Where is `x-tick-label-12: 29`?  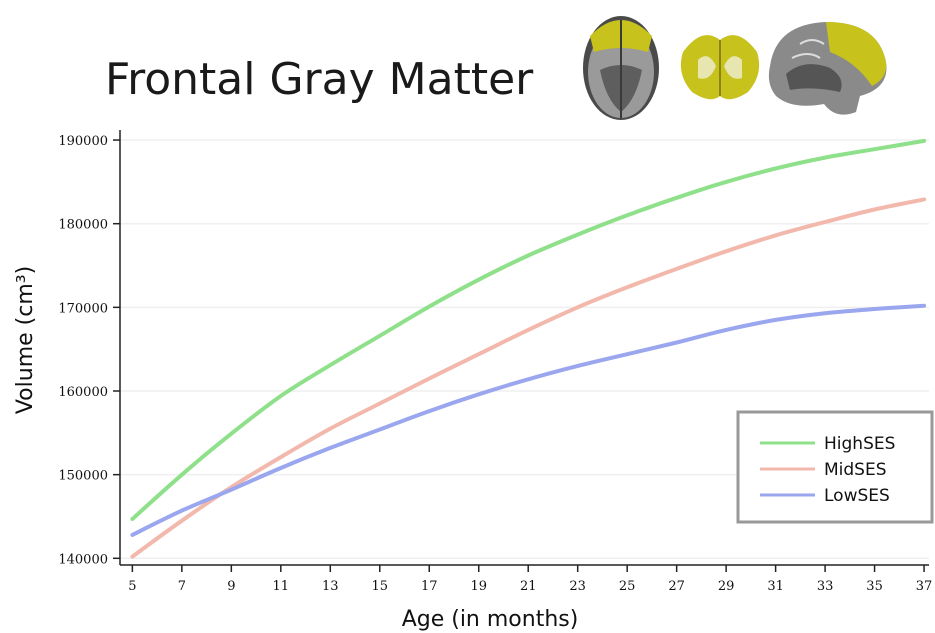
x-tick-label-12: 29 is located at coordinates (726, 586).